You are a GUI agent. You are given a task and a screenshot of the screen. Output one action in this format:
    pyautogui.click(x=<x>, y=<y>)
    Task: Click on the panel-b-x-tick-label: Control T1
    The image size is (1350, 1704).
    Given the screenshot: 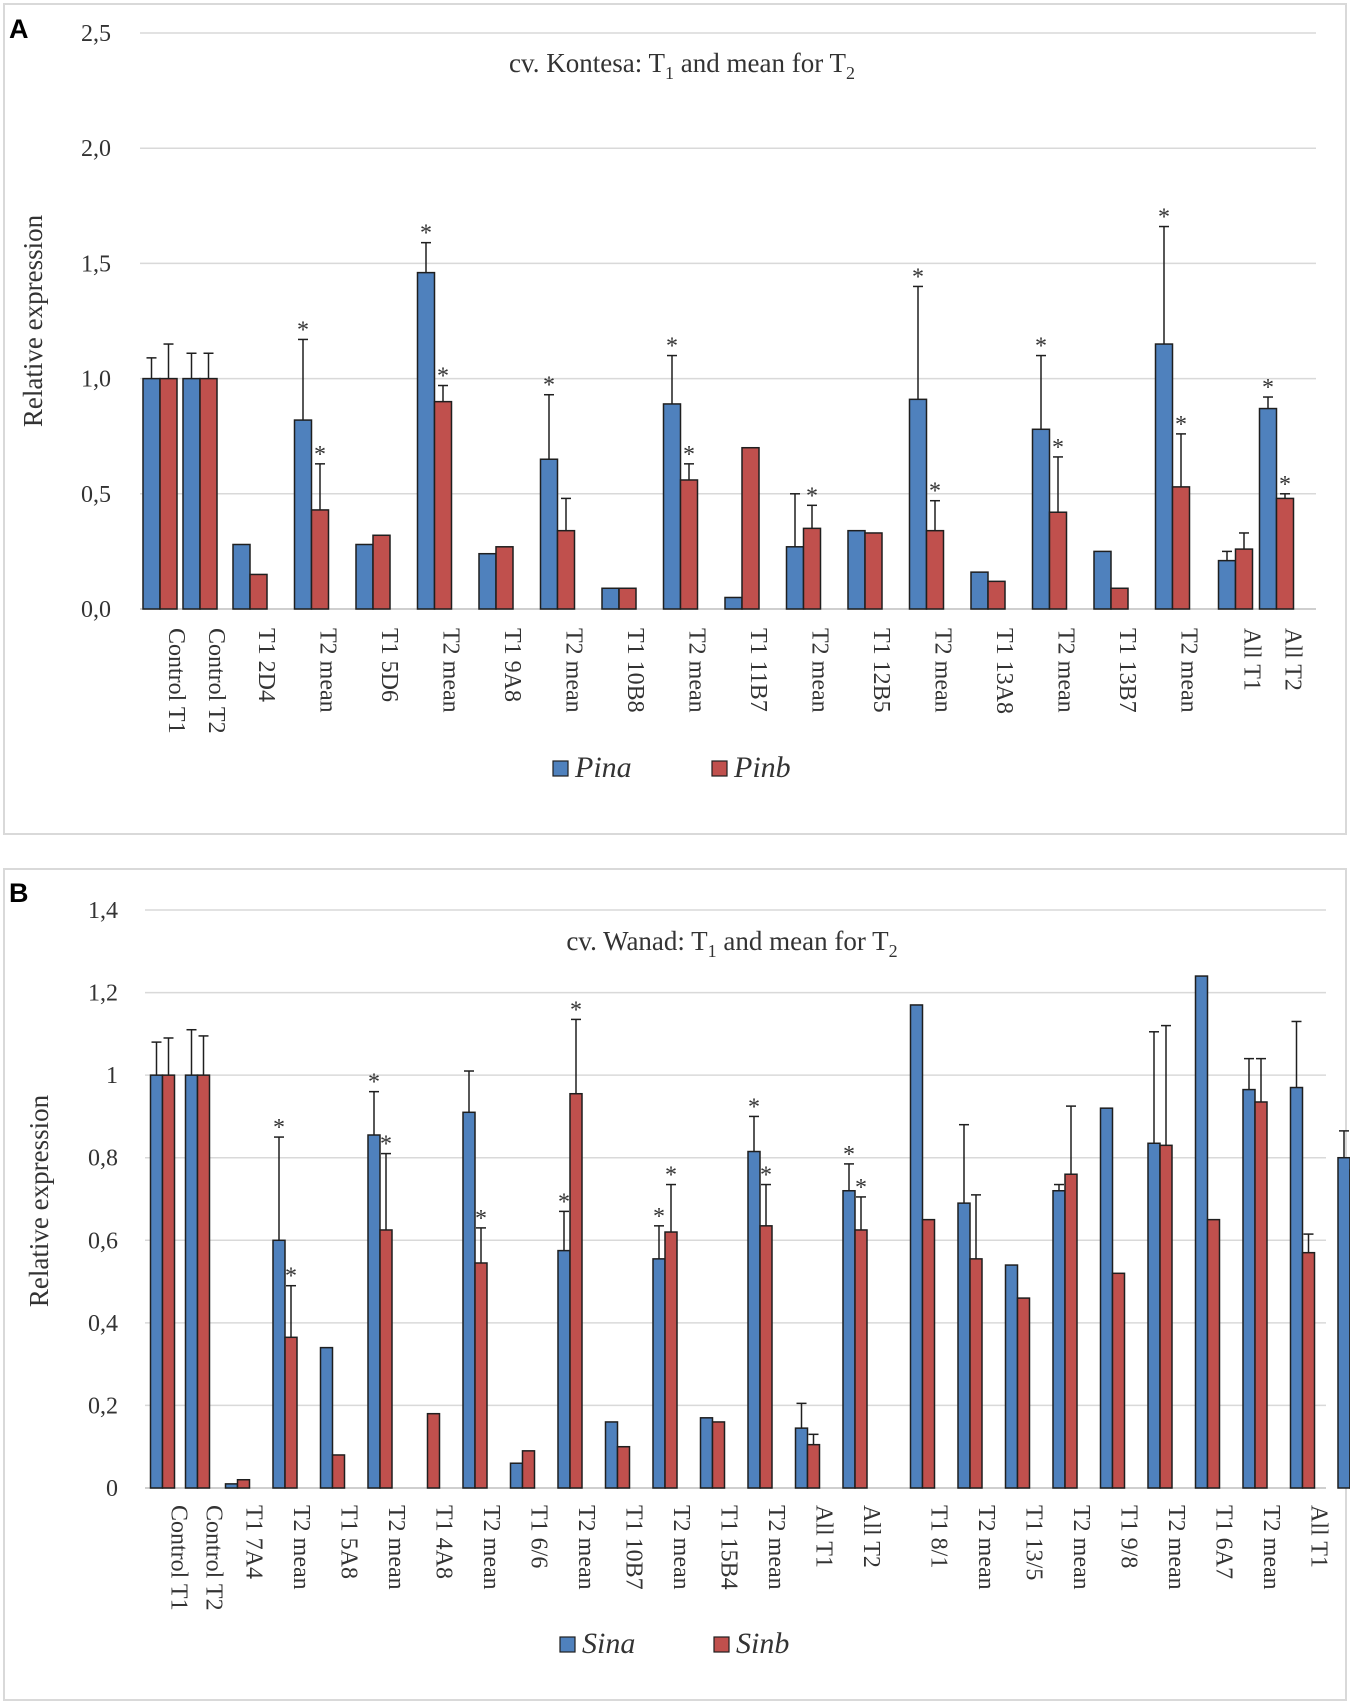 What is the action you would take?
    pyautogui.click(x=179, y=1558)
    